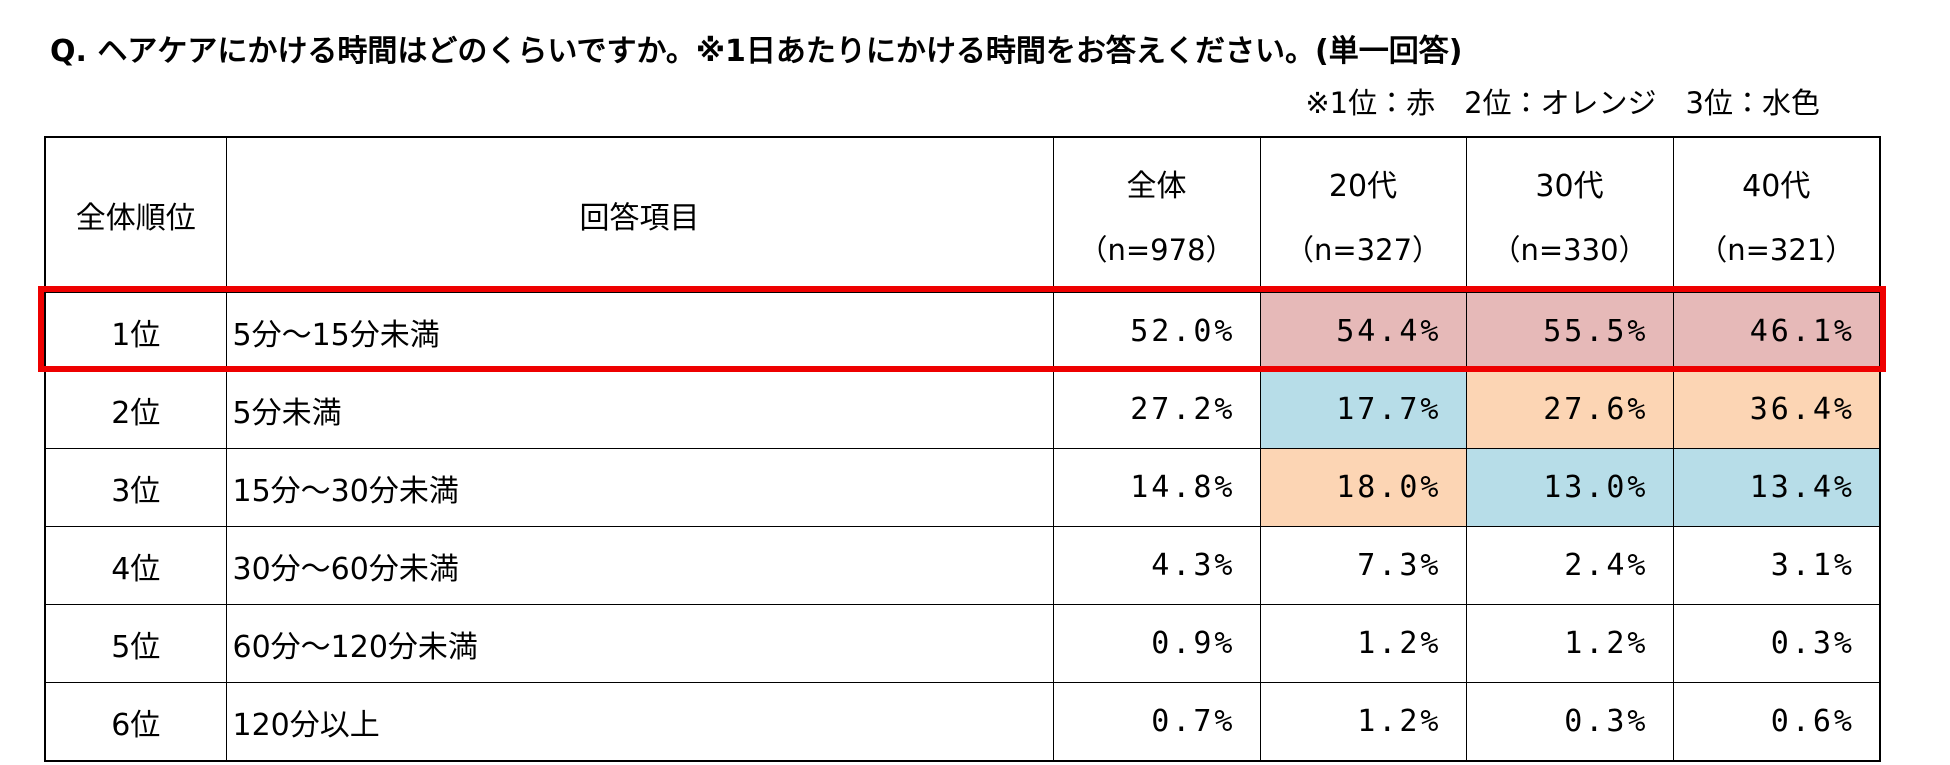  I want to click on item-cell: 5分～15分未満, so click(639, 331).